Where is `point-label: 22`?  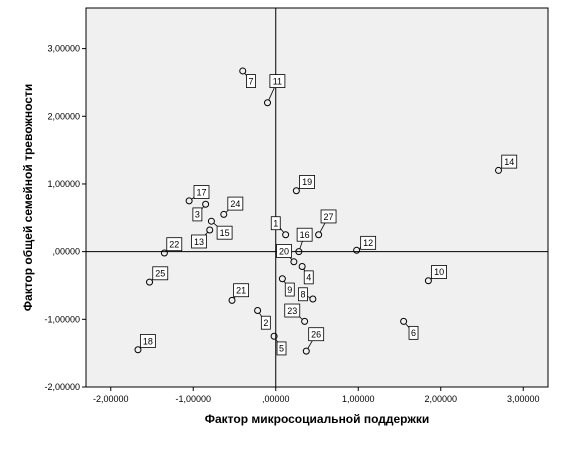 point-label: 22 is located at coordinates (174, 244).